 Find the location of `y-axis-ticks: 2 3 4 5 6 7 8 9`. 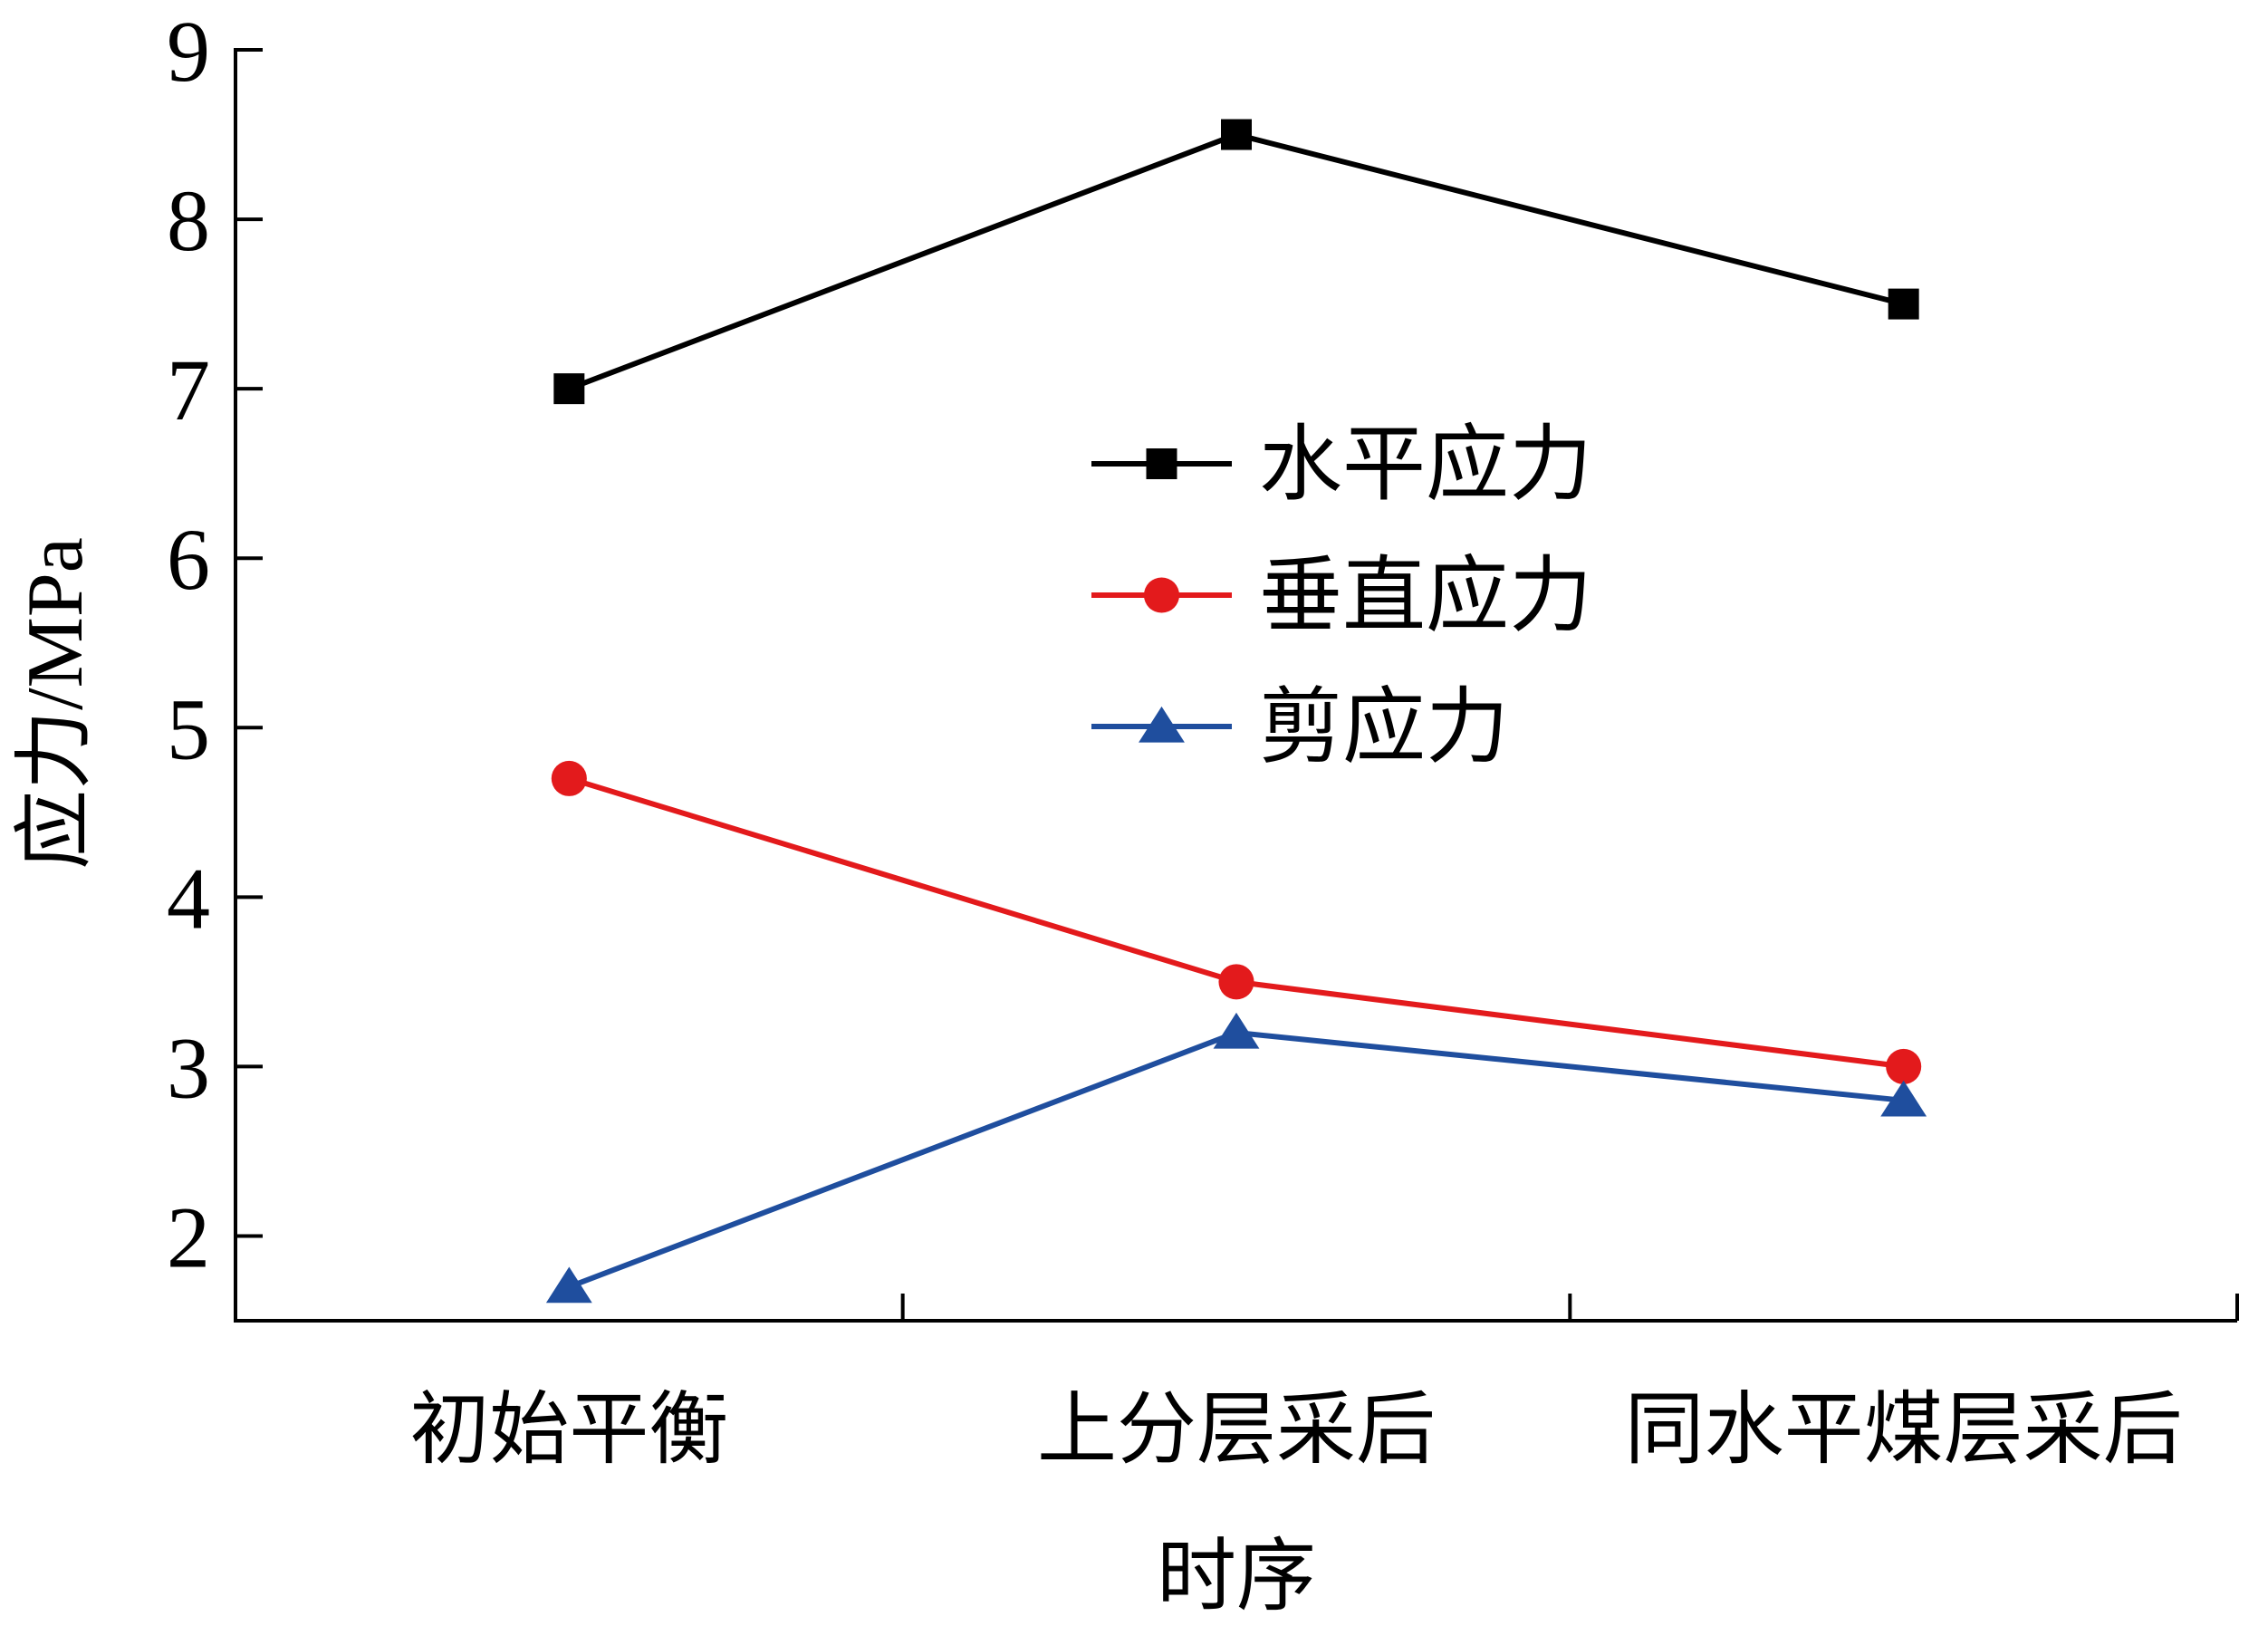

y-axis-ticks: 2 3 4 5 6 7 8 9 is located at coordinates (215, 644).